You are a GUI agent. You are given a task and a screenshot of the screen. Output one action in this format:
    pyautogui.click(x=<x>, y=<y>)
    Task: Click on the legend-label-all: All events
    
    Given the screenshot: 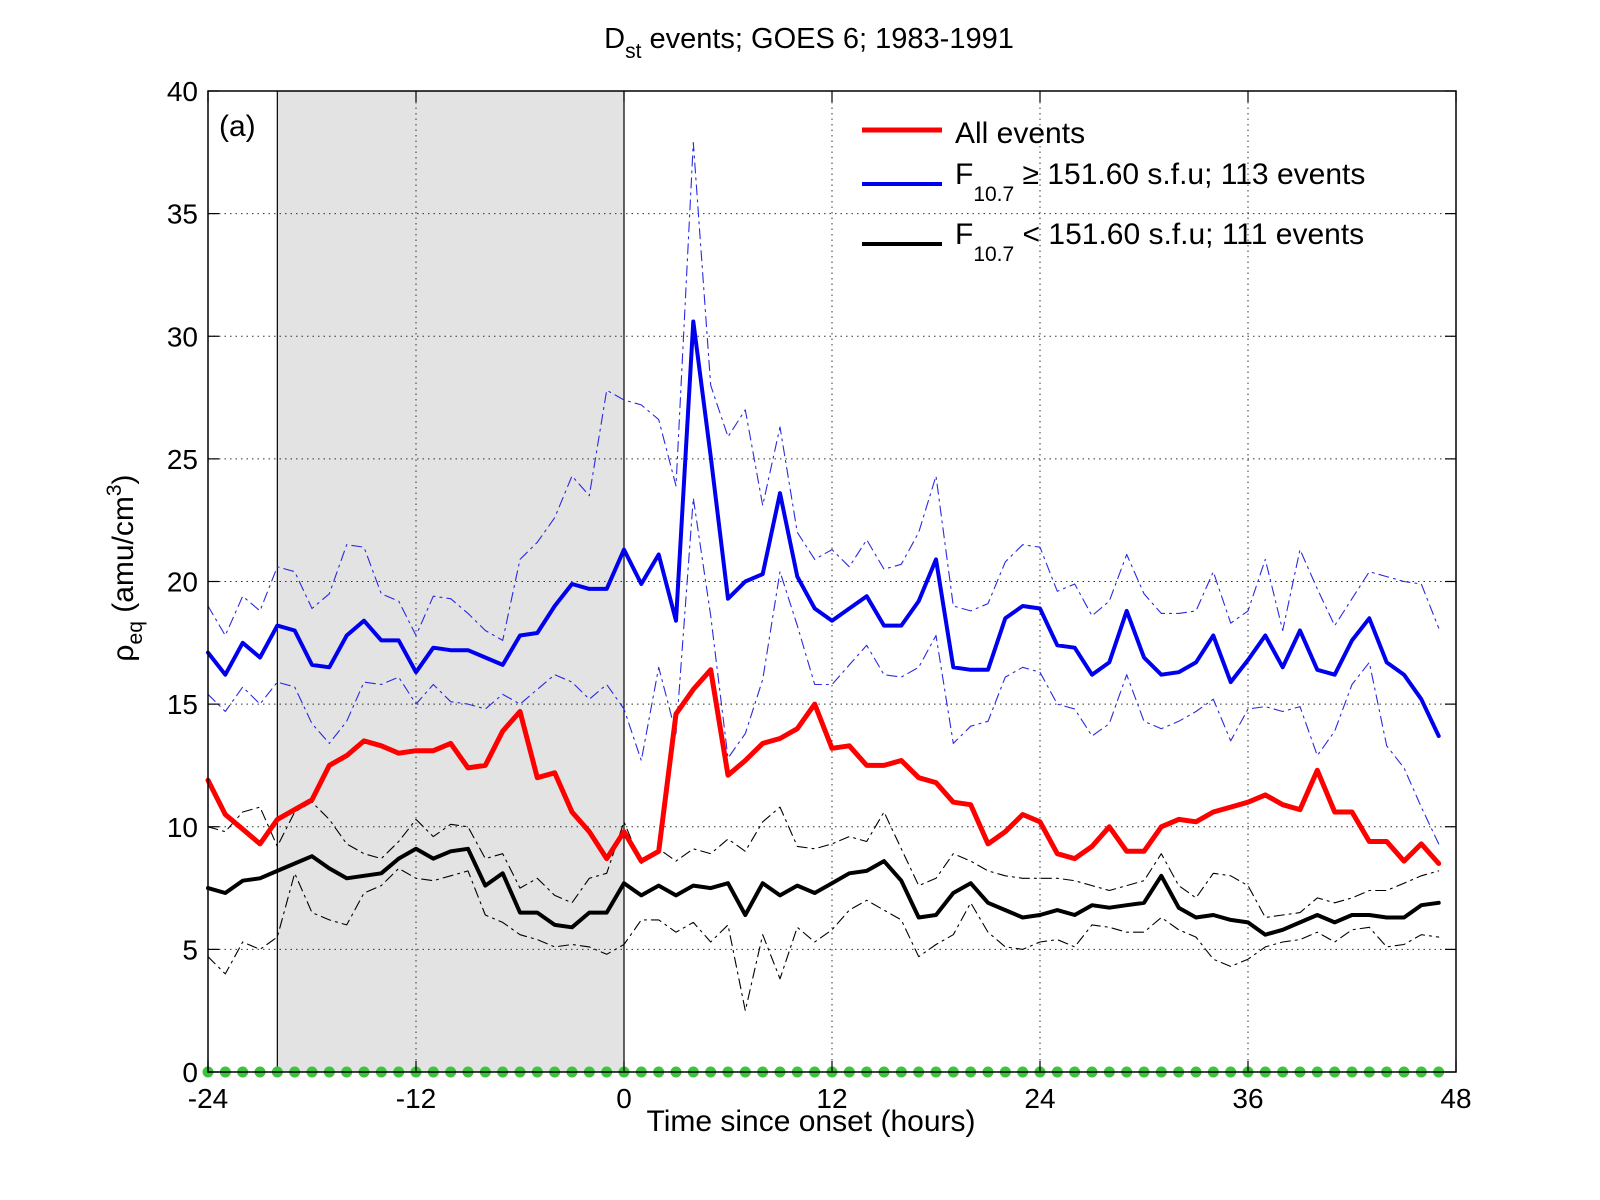 What is the action you would take?
    pyautogui.click(x=1020, y=133)
    